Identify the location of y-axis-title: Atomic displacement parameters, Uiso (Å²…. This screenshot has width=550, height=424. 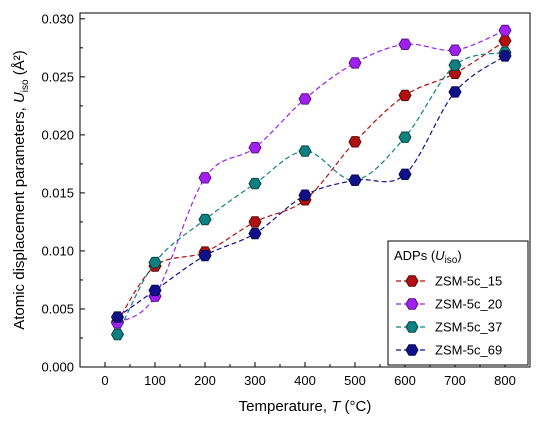
(21, 190).